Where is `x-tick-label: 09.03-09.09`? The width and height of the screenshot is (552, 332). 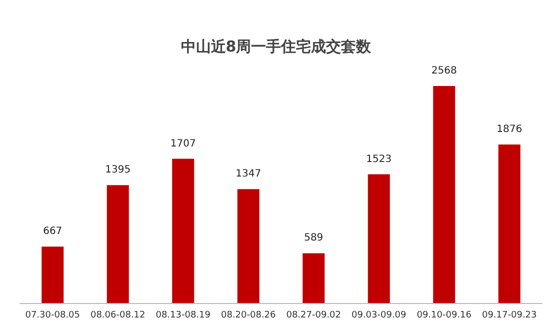
x-tick-label: 09.03-09.09 is located at coordinates (379, 315).